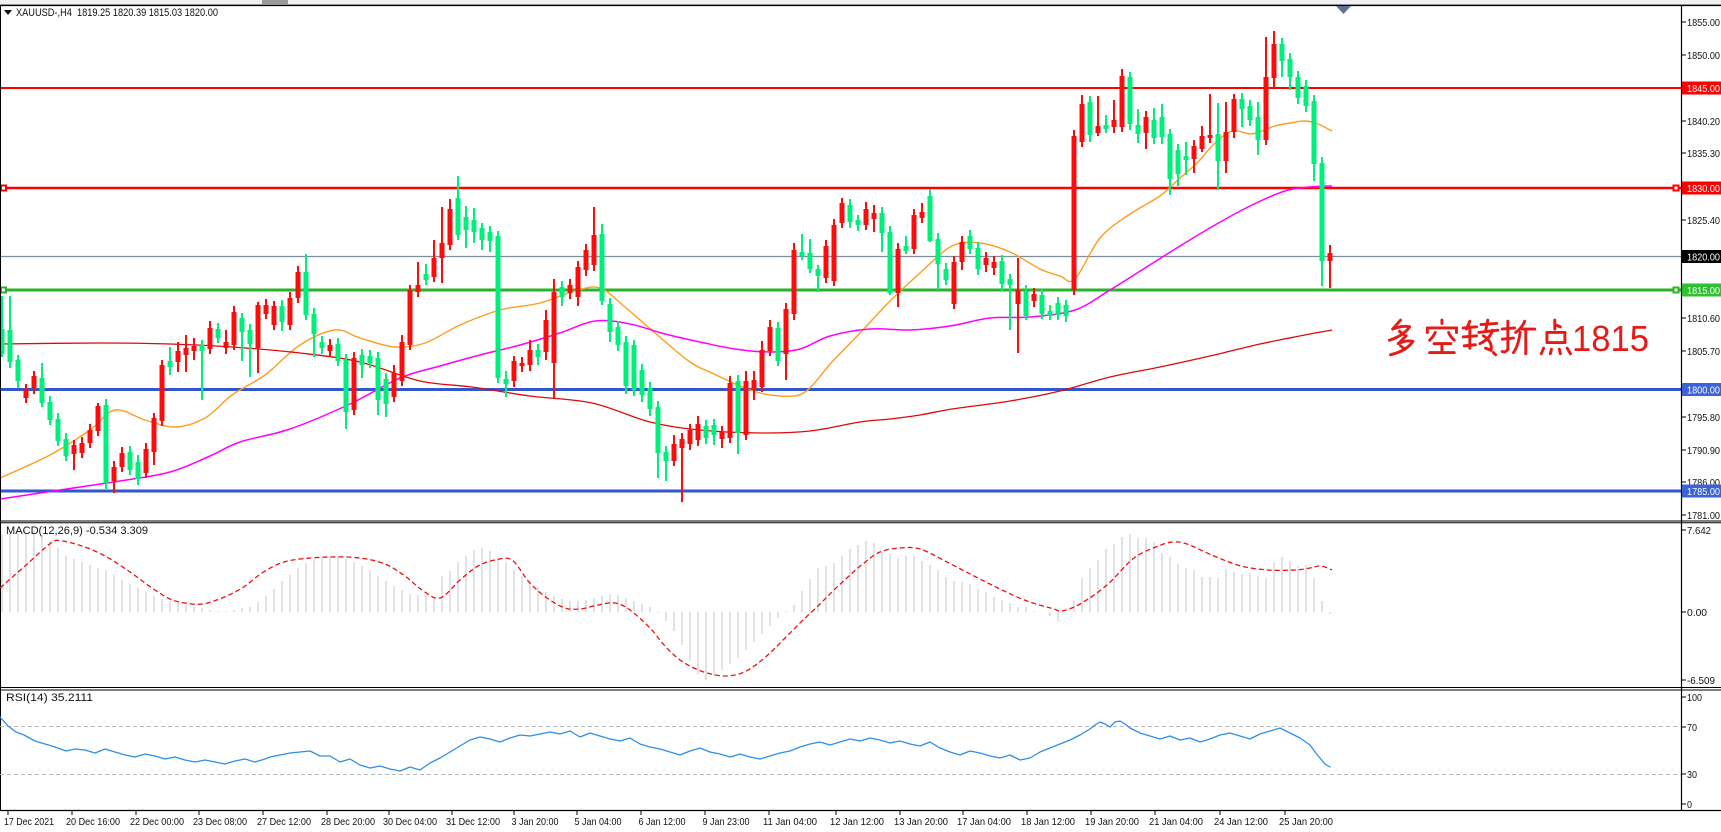 The height and width of the screenshot is (832, 1721). What do you see at coordinates (726, 822) in the screenshot?
I see `svg-text: 9 Jan 23:00` at bounding box center [726, 822].